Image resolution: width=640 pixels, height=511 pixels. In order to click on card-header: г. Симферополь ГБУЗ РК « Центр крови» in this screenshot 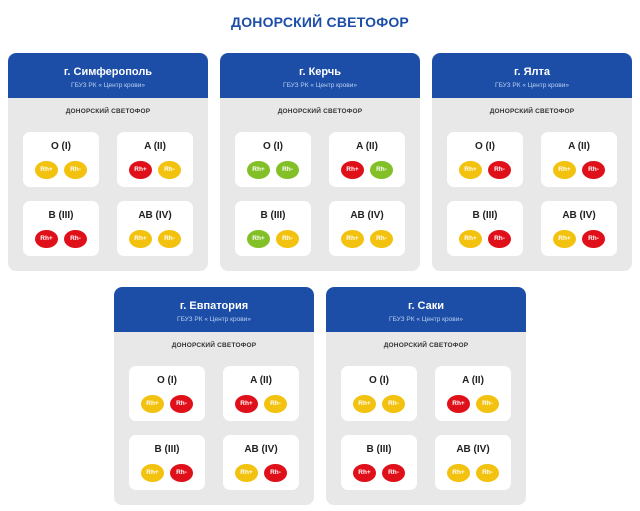, I will do `click(108, 75)`.